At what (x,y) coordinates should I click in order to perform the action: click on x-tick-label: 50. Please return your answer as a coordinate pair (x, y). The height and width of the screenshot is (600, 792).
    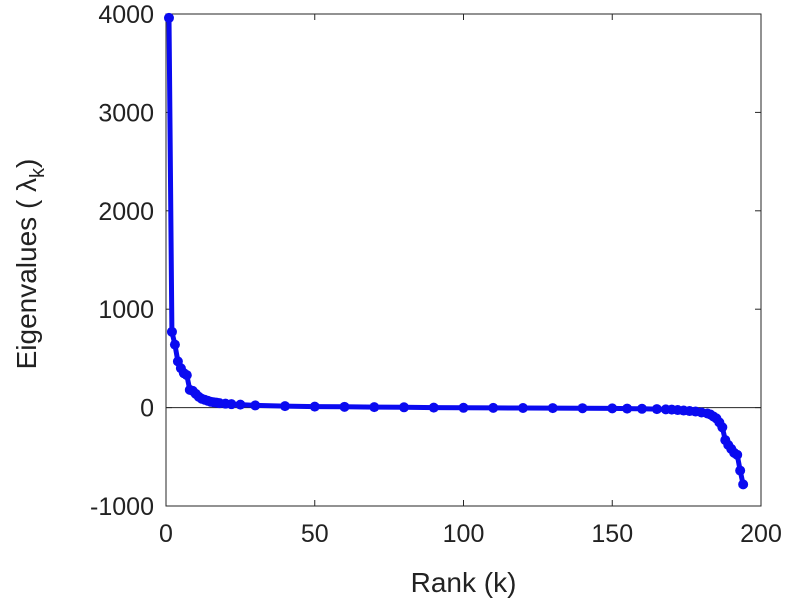
    Looking at the image, I should click on (315, 534).